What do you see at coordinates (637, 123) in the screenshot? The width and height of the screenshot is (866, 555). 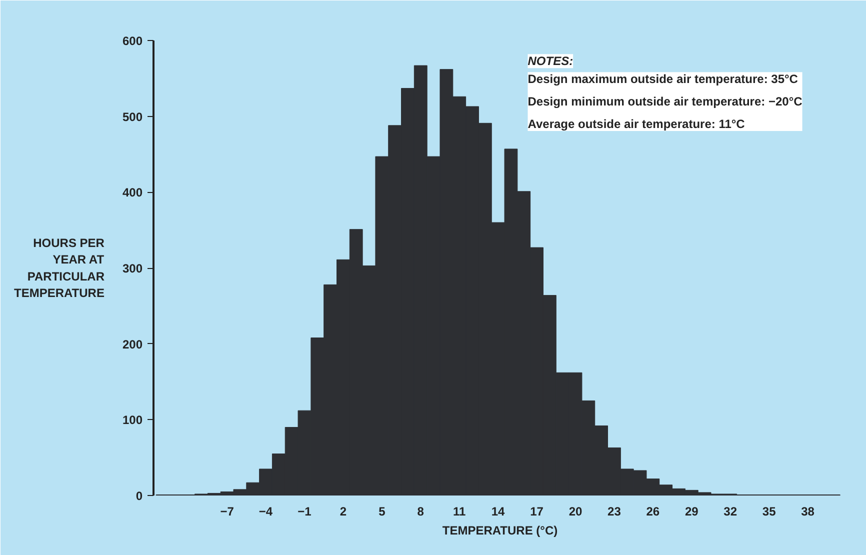 I see `annotation: Average outside air temperature: 11°C` at bounding box center [637, 123].